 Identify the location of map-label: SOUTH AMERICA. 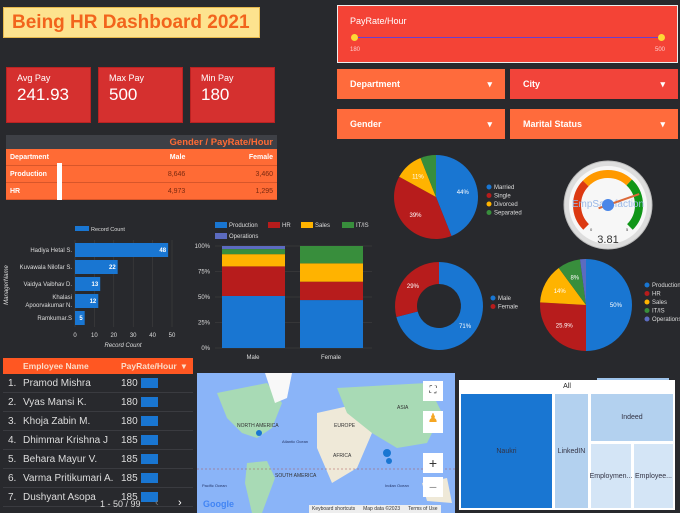
(296, 476).